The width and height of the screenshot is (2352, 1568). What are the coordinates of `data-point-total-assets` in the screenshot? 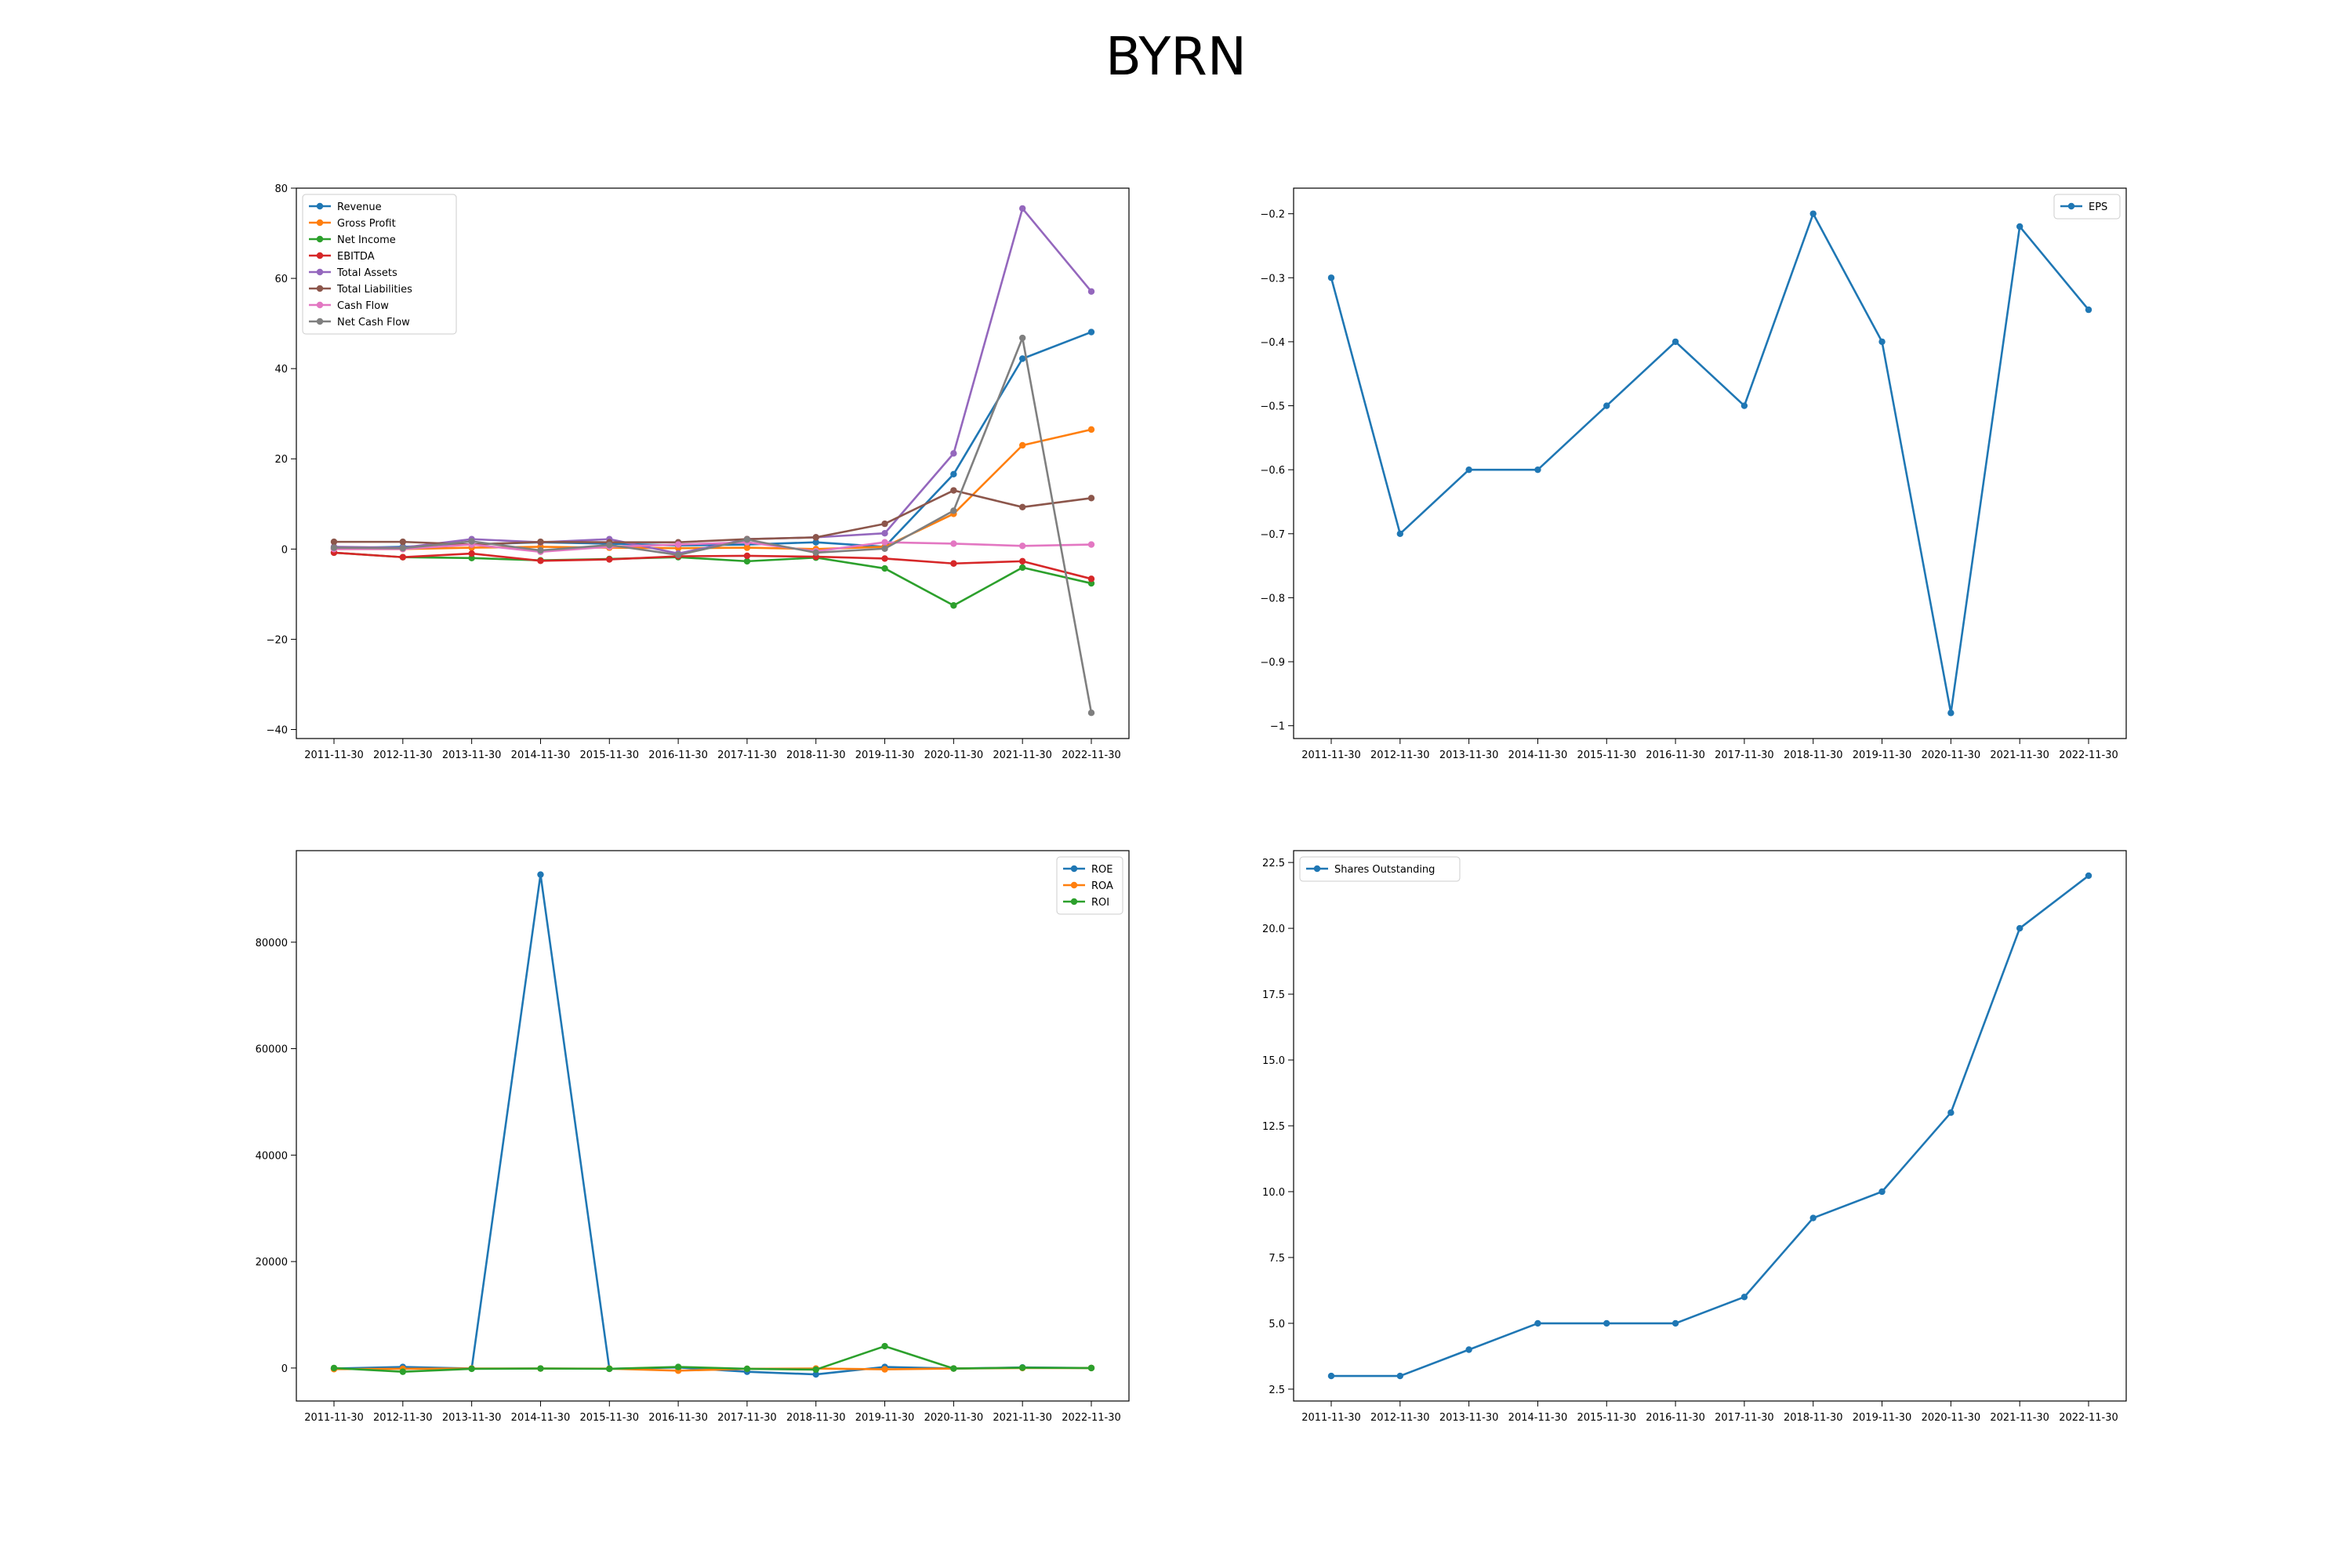 It's located at (953, 453).